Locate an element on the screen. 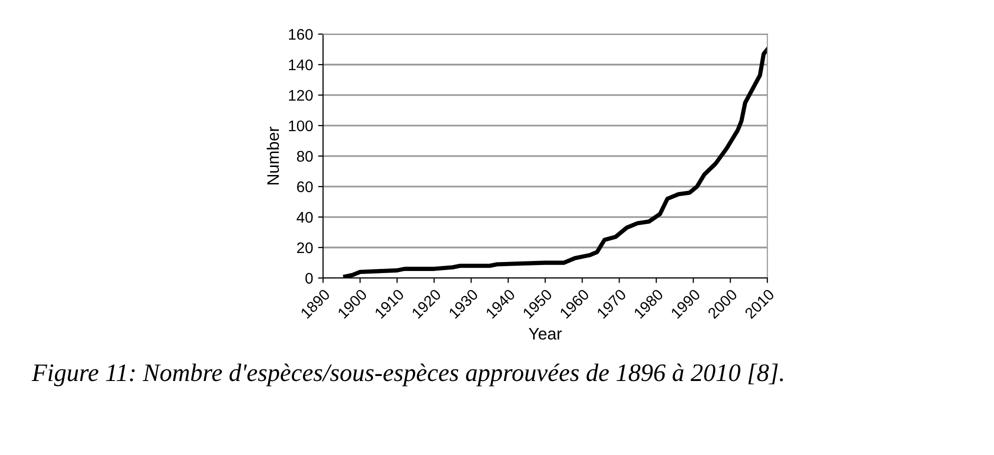  y-tick-label: 20 is located at coordinates (305, 248).